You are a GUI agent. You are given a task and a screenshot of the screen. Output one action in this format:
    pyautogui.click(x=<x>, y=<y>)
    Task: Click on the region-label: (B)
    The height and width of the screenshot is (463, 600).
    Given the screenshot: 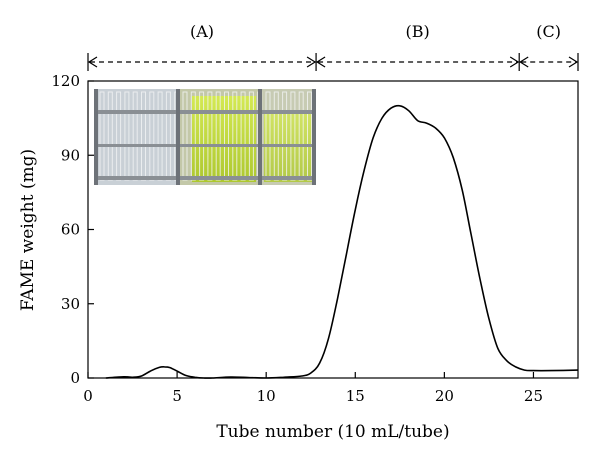 What is the action you would take?
    pyautogui.click(x=418, y=31)
    